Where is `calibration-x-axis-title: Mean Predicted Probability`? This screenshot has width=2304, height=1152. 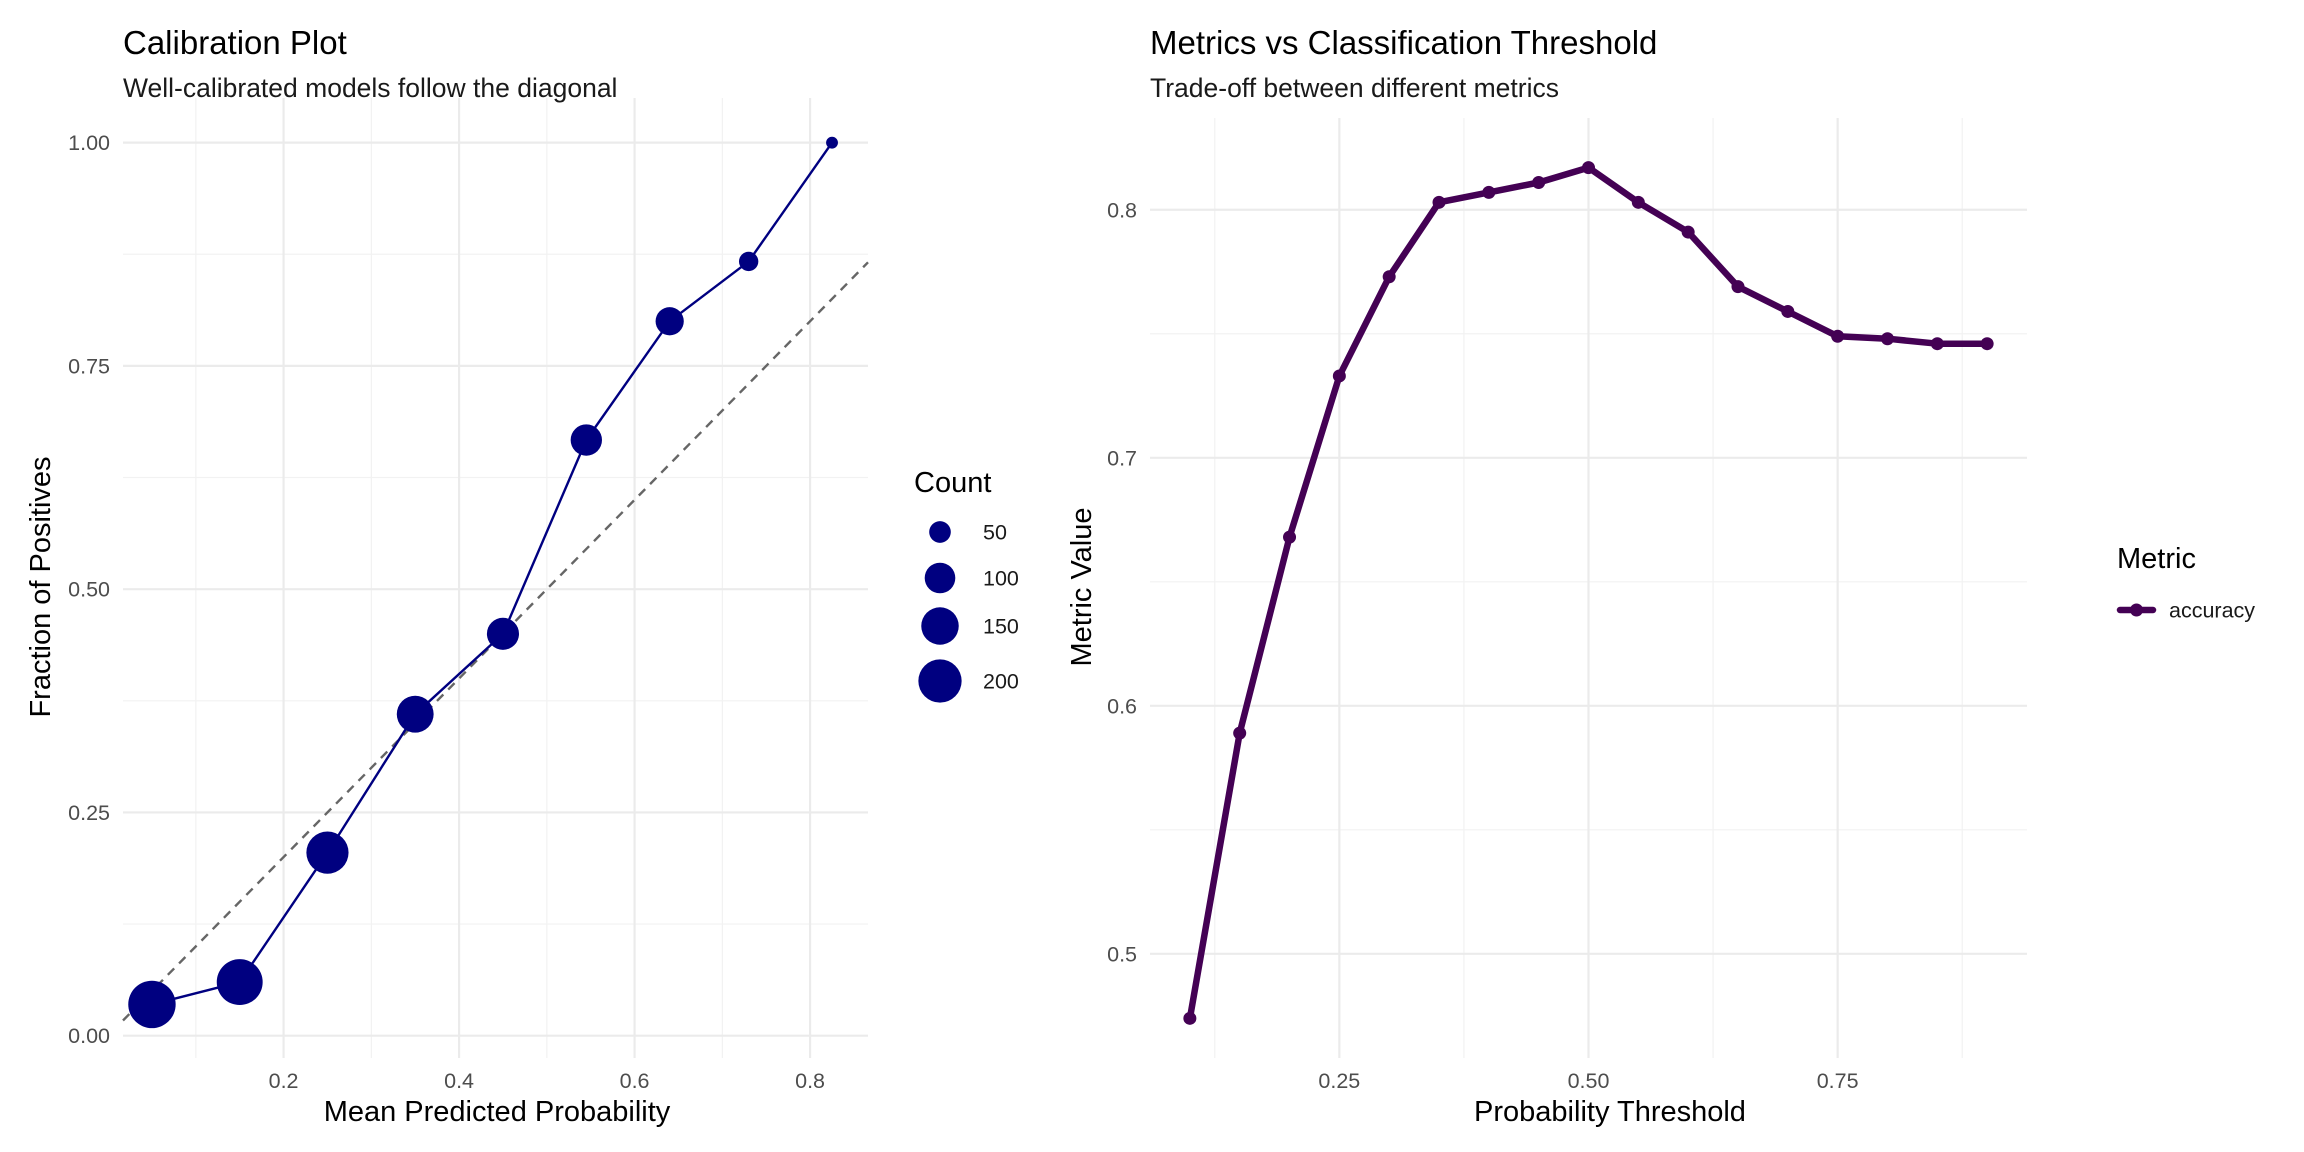 calibration-x-axis-title: Mean Predicted Probability is located at coordinates (497, 1112).